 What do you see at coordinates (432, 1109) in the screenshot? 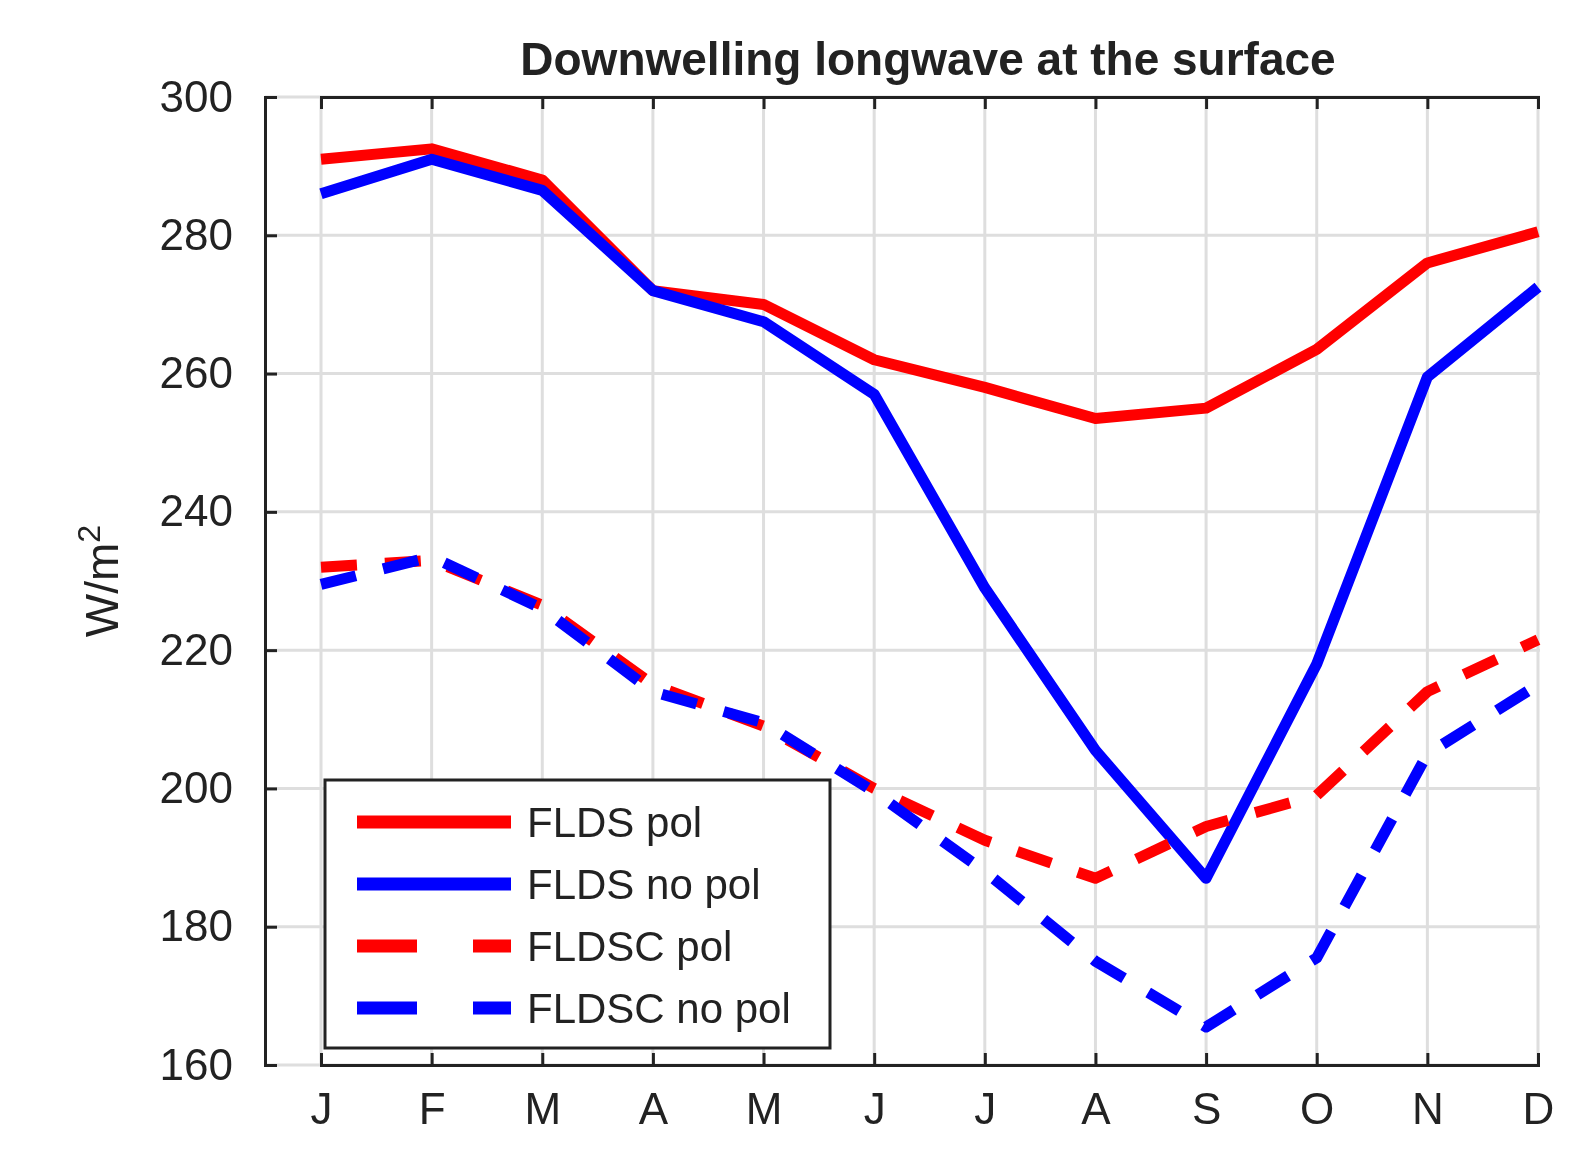
I see `x-tick-label: F` at bounding box center [432, 1109].